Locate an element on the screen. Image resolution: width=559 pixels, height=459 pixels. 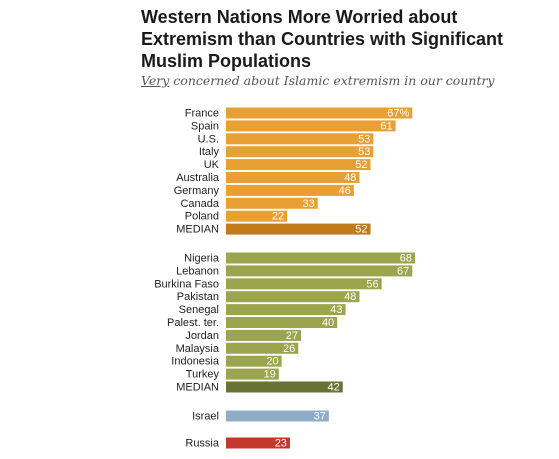
value-label-indonesia: 20 is located at coordinates (272, 362).